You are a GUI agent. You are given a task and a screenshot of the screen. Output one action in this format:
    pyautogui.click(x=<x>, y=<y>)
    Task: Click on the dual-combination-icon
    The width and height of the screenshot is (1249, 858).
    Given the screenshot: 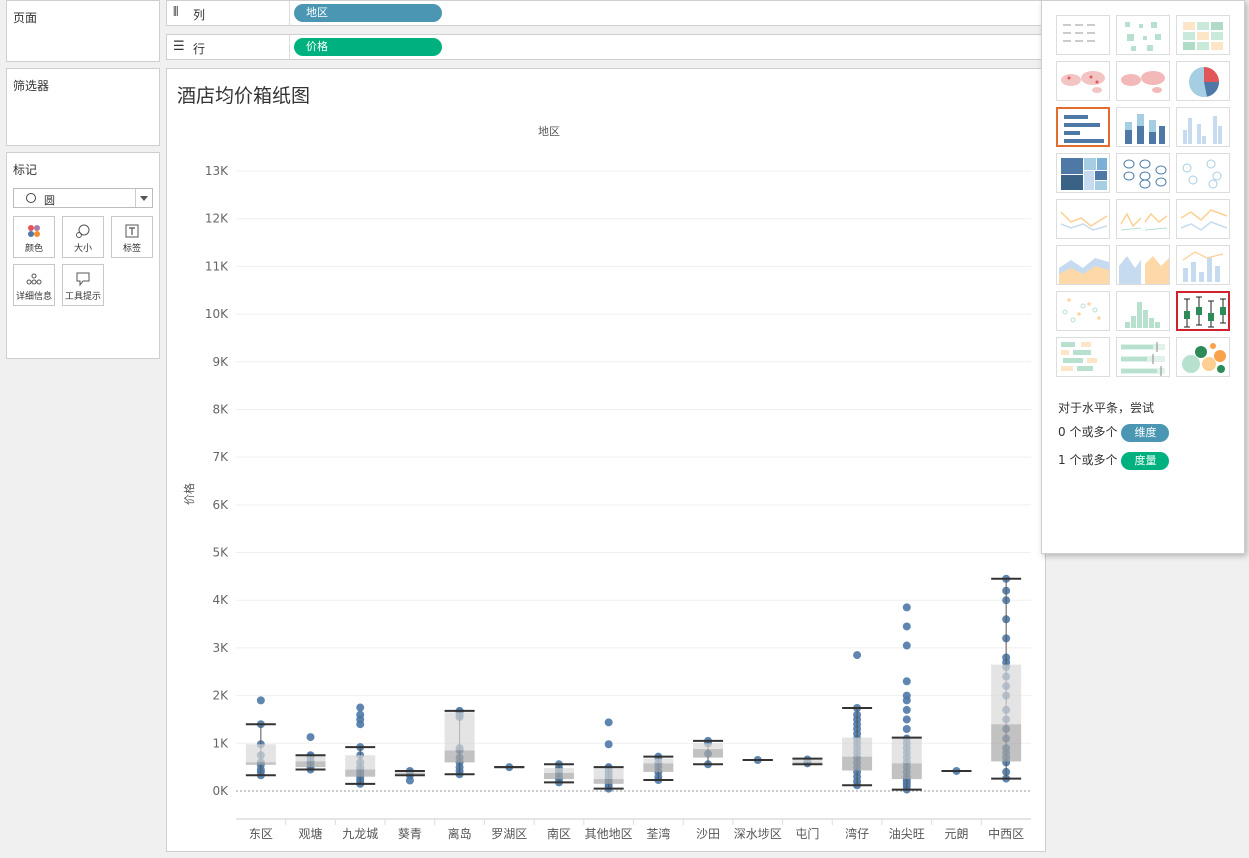 What is the action you would take?
    pyautogui.click(x=1203, y=266)
    